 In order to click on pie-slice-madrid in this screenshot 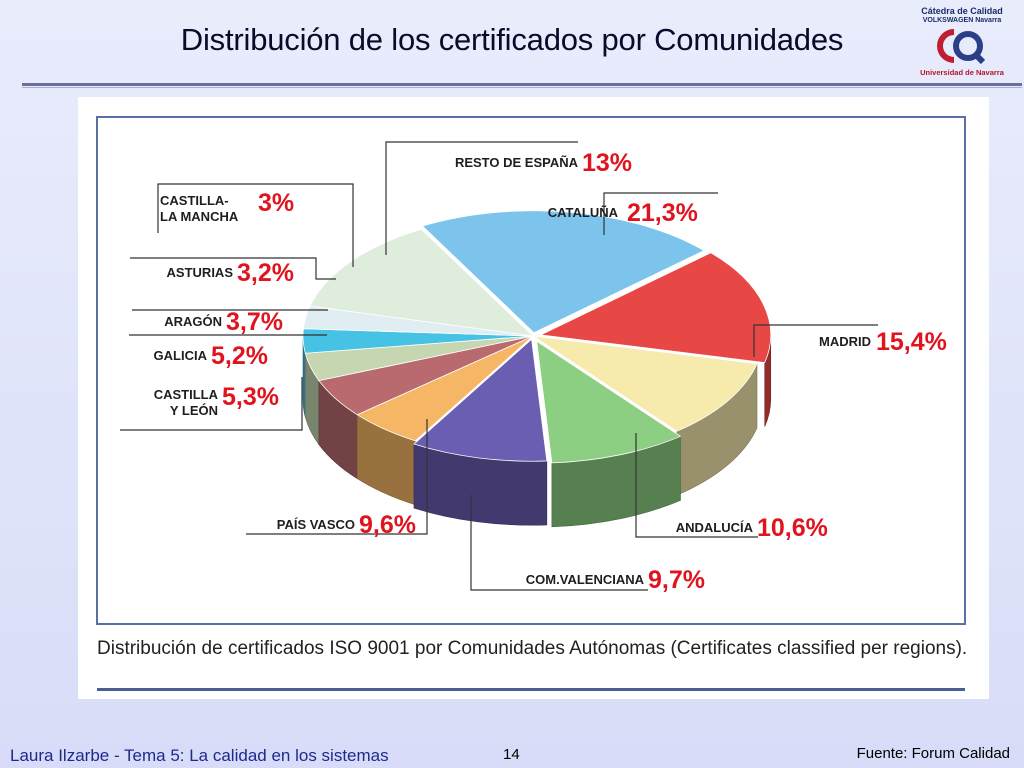, I will do `click(655, 308)`.